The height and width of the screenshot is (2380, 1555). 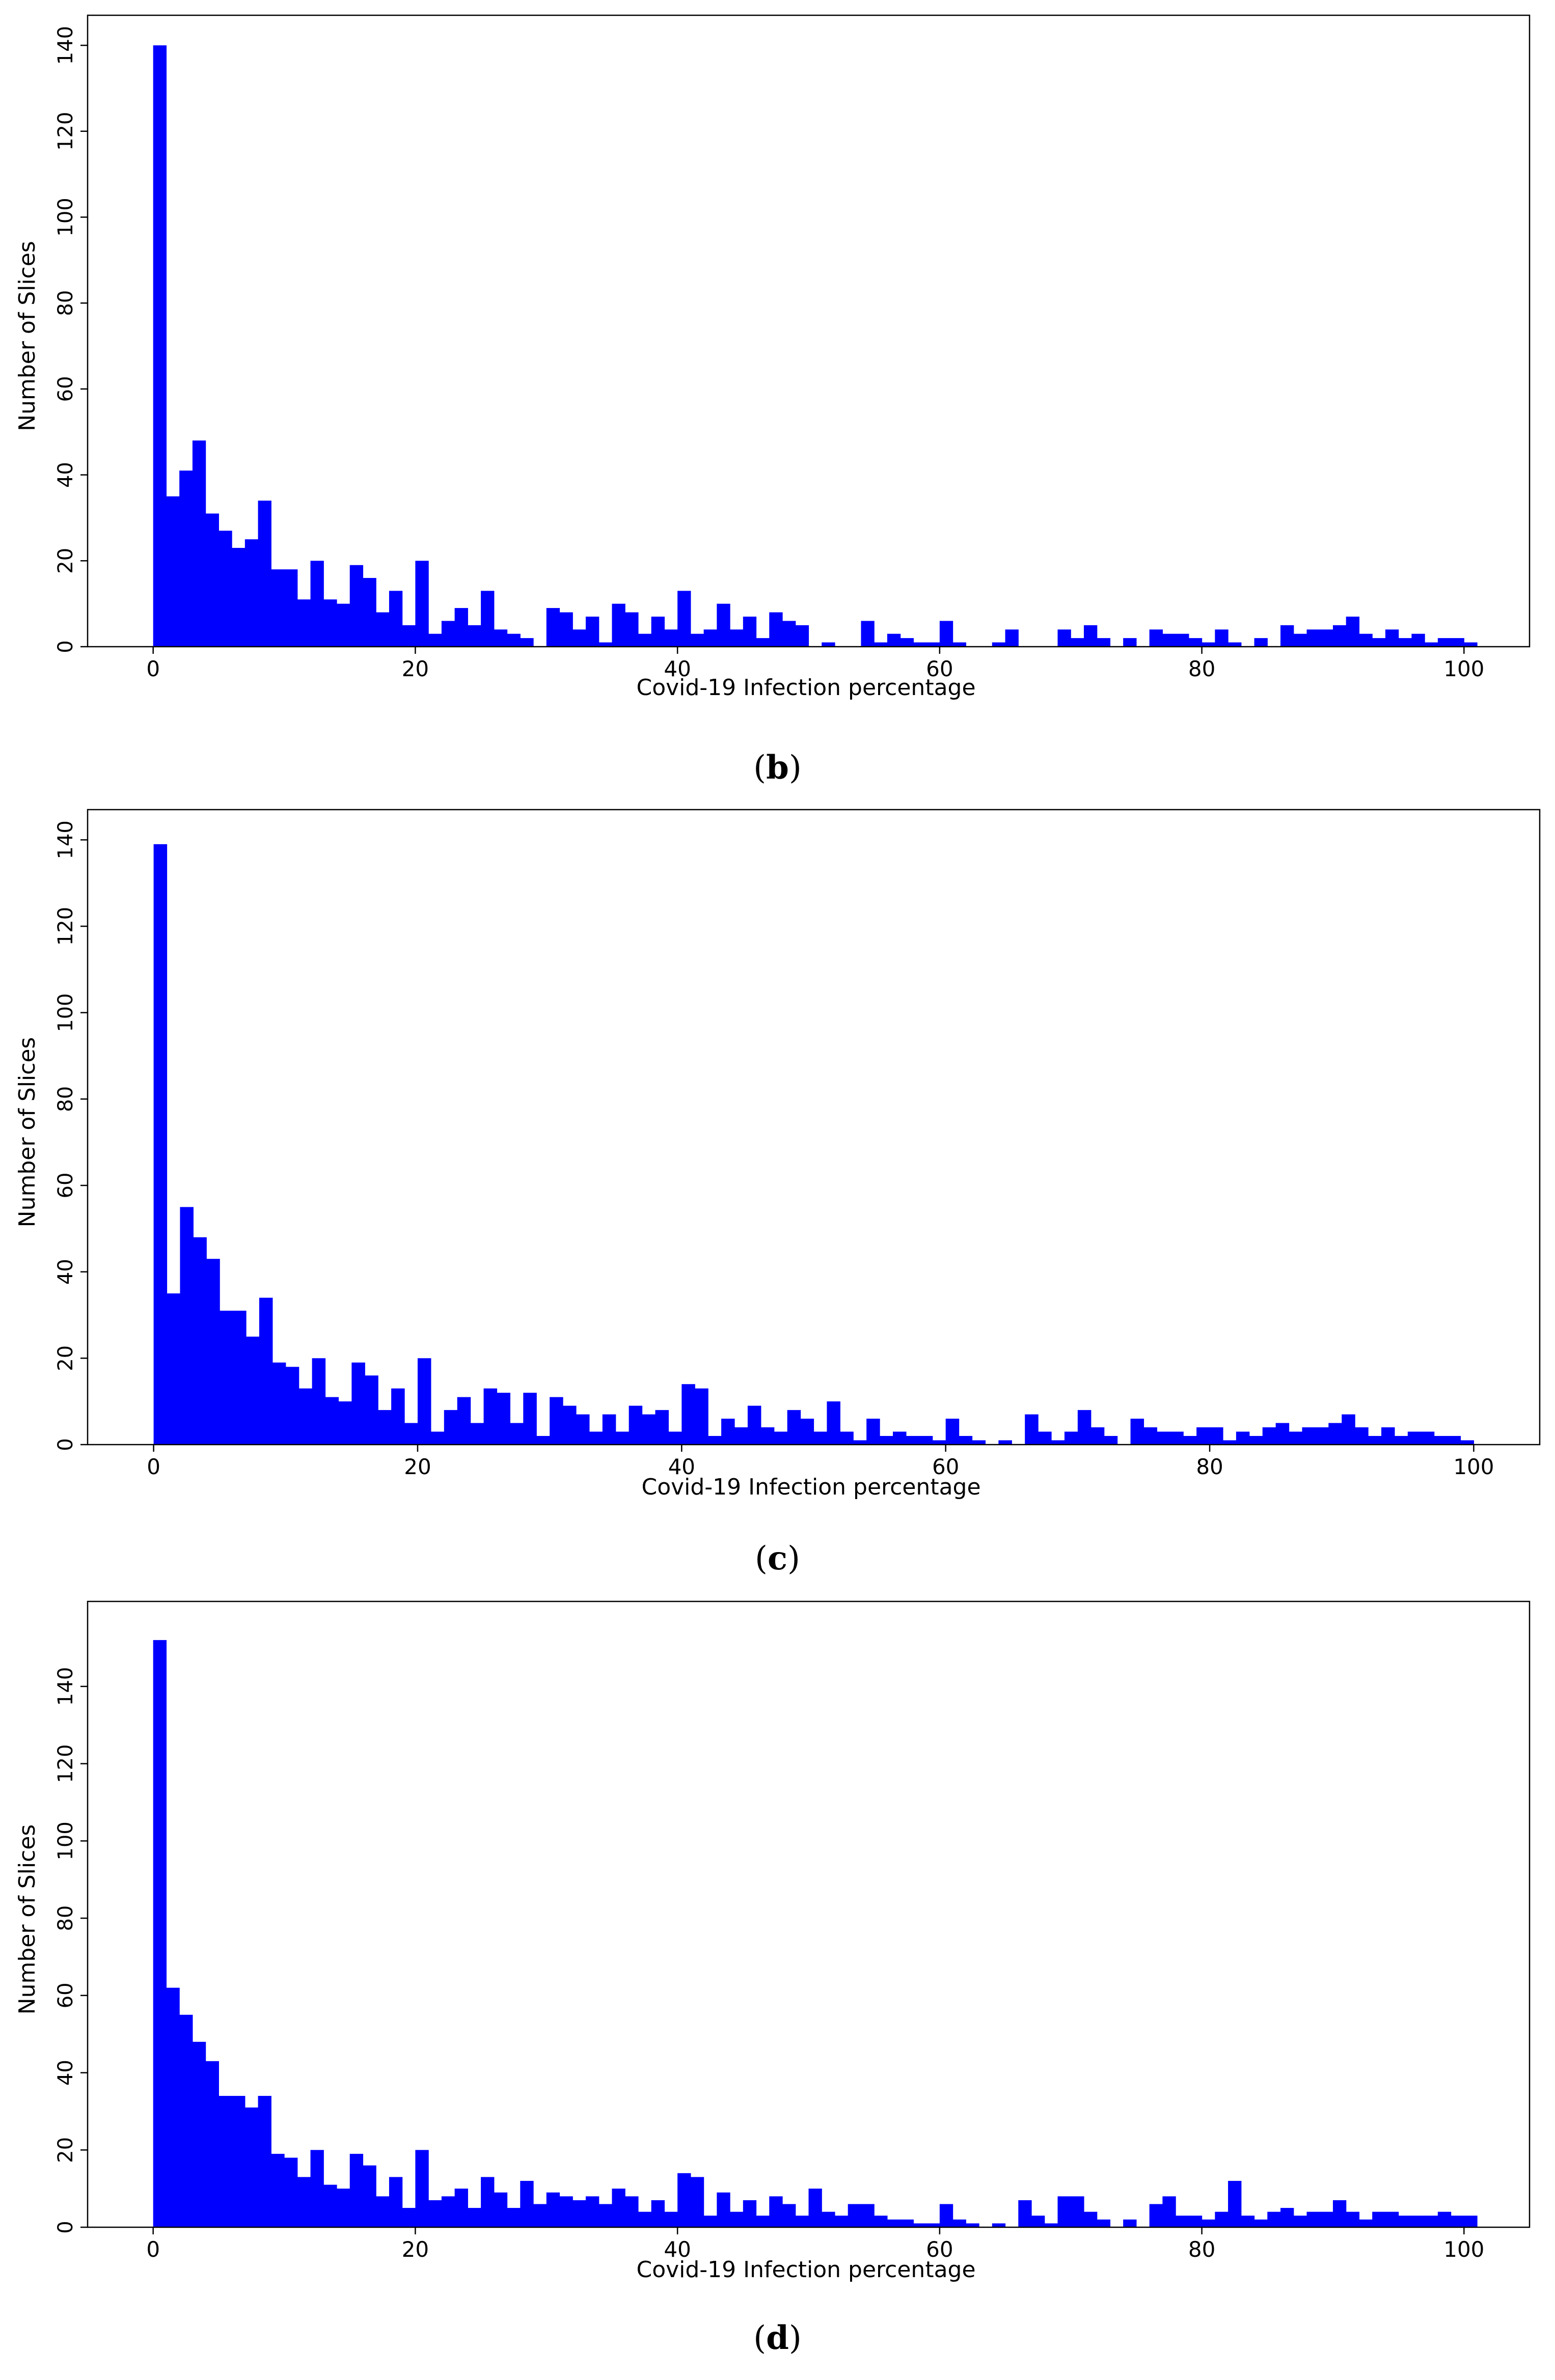 What do you see at coordinates (939, 2249) in the screenshot?
I see `x-tick-label: 60` at bounding box center [939, 2249].